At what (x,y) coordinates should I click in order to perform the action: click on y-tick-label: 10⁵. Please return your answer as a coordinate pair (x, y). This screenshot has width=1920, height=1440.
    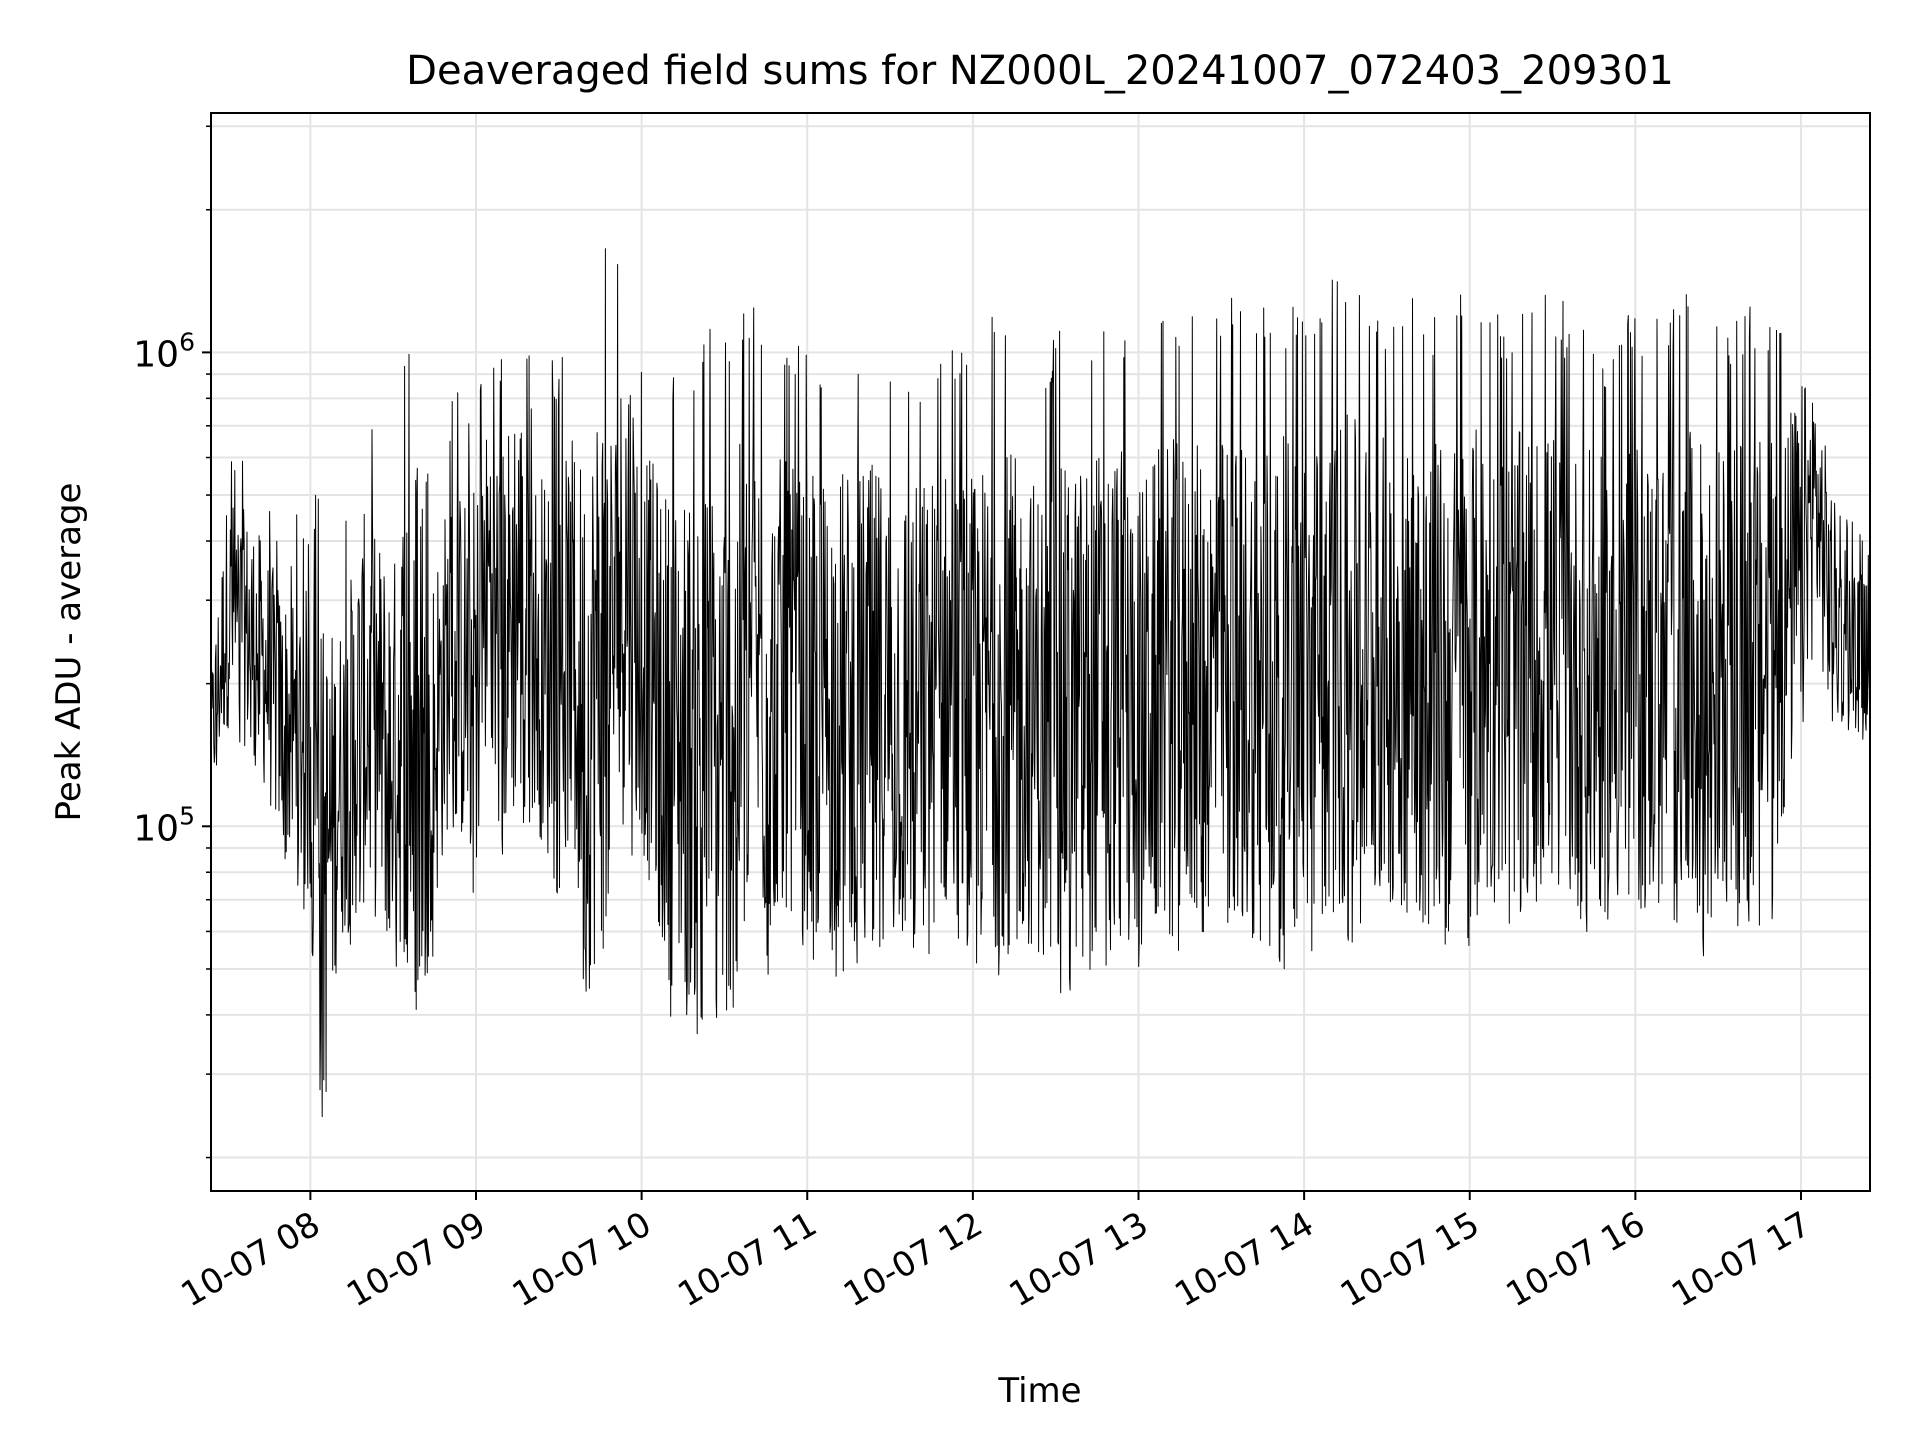
    Looking at the image, I should click on (164, 825).